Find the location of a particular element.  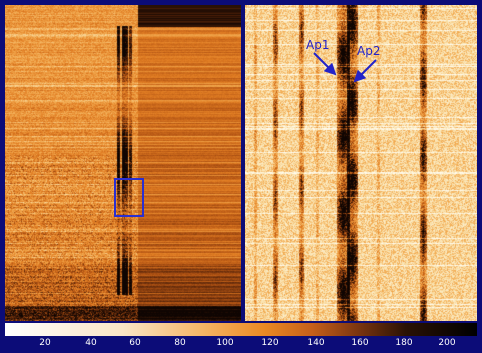

colorbar-tick-label: 40 is located at coordinates (91, 343).